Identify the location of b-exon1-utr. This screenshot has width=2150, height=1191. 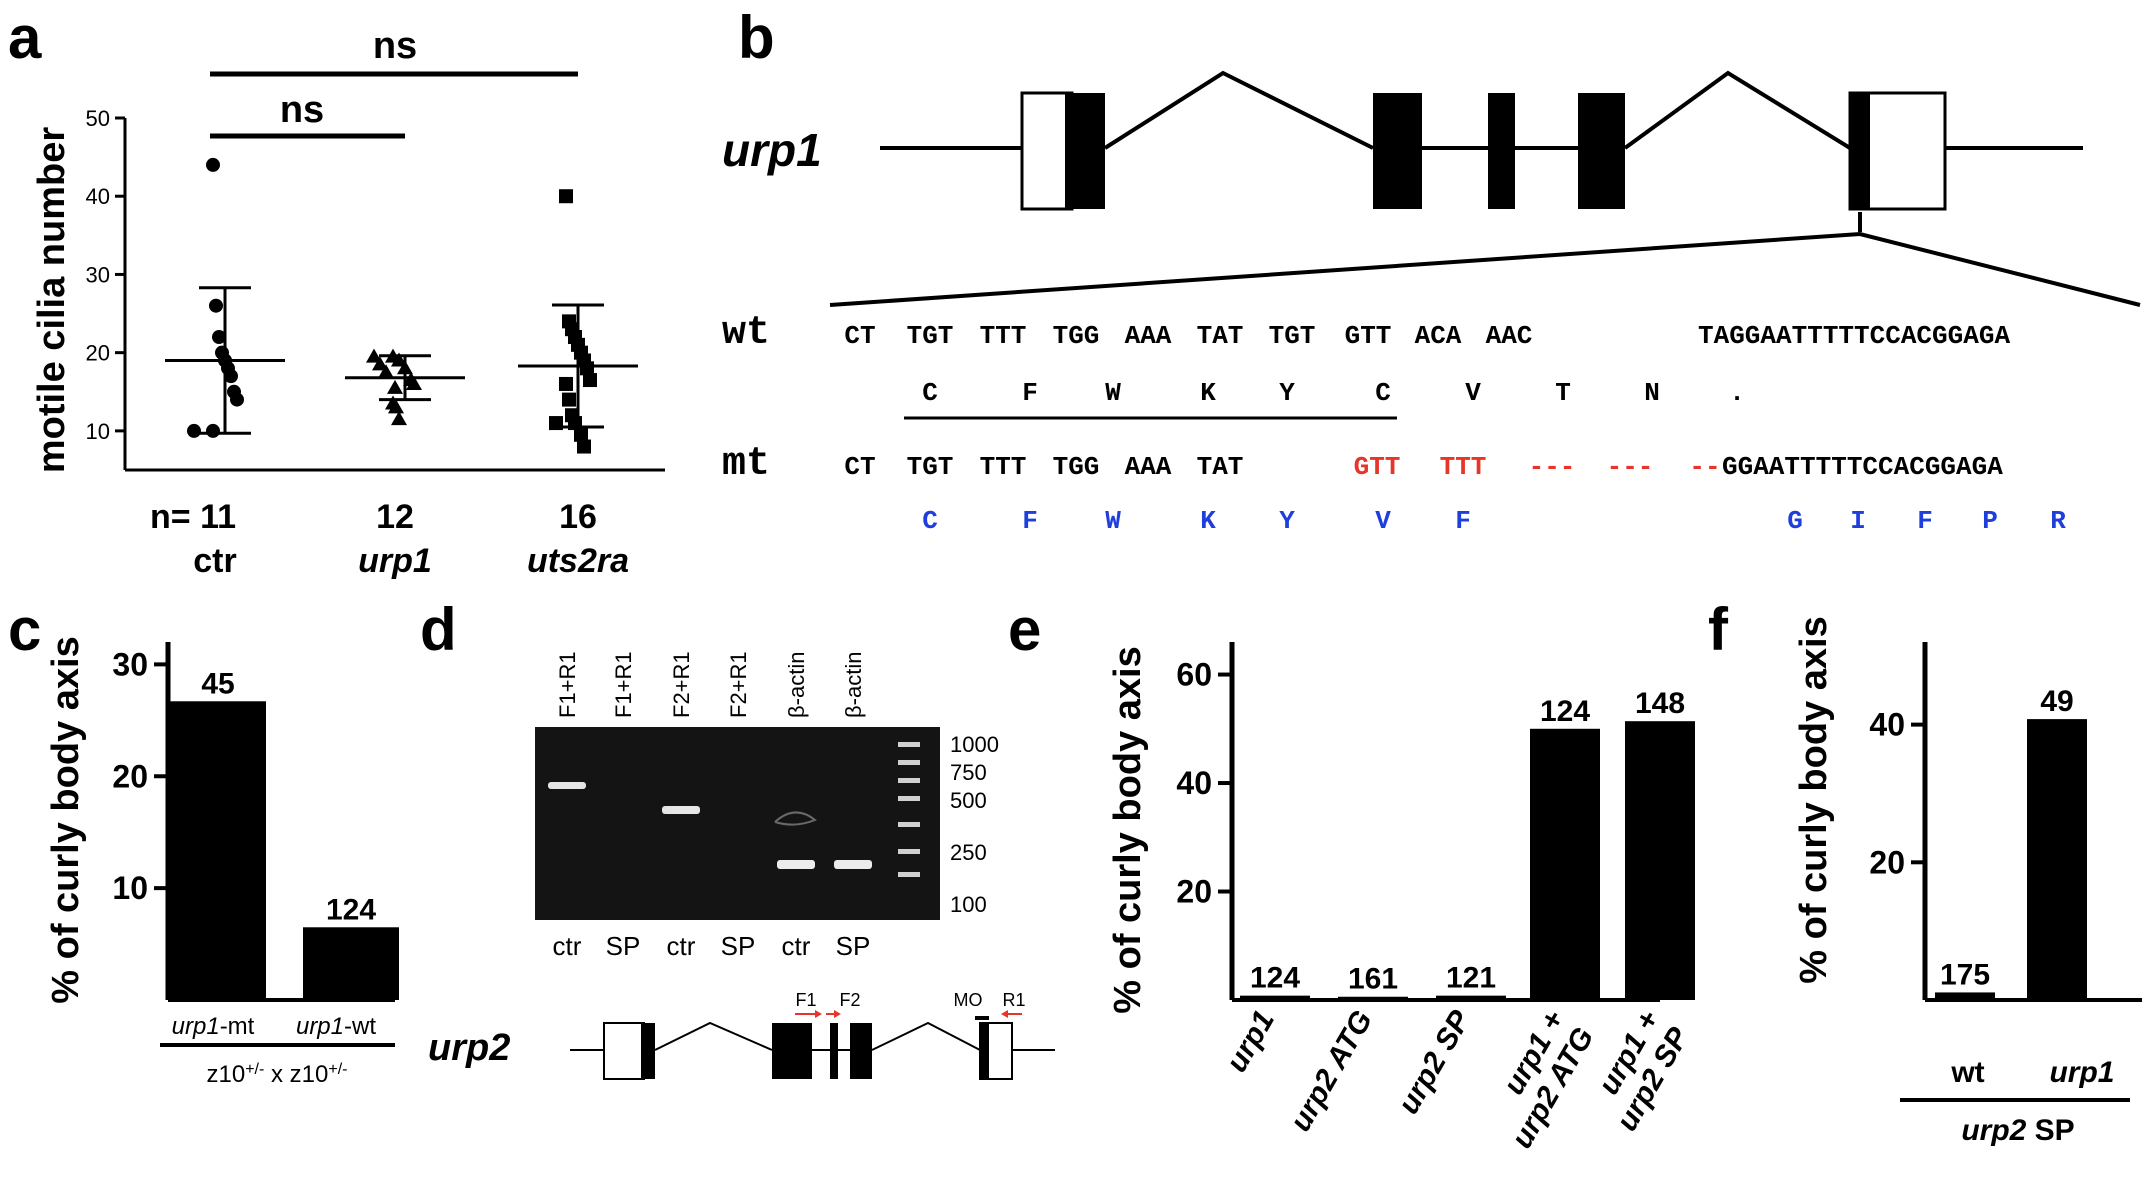
(1047, 151).